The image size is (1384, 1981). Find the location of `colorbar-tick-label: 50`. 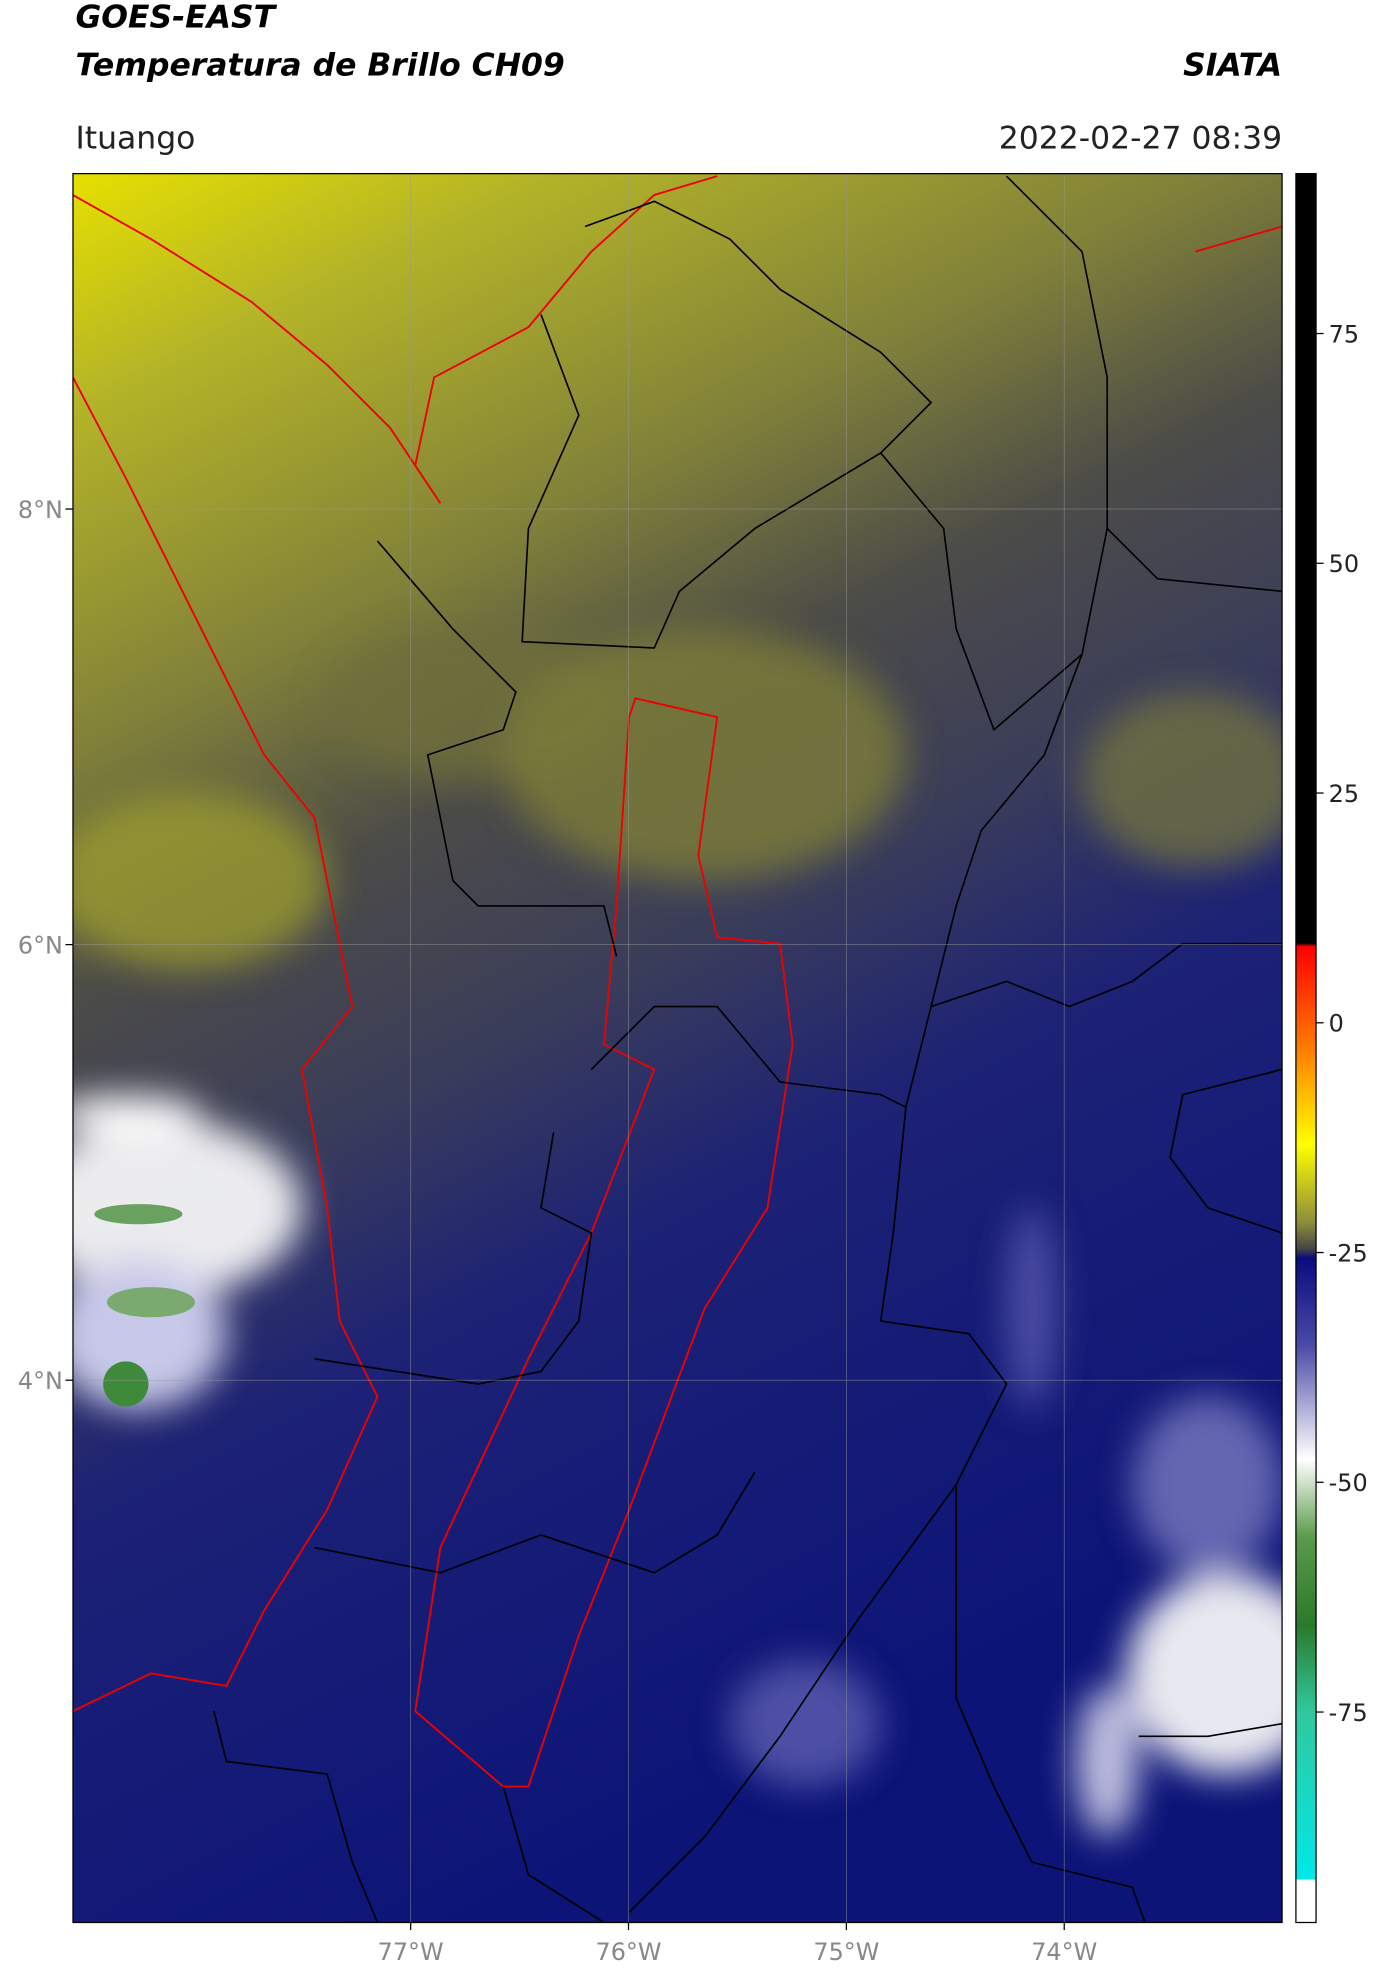

colorbar-tick-label: 50 is located at coordinates (1344, 564).